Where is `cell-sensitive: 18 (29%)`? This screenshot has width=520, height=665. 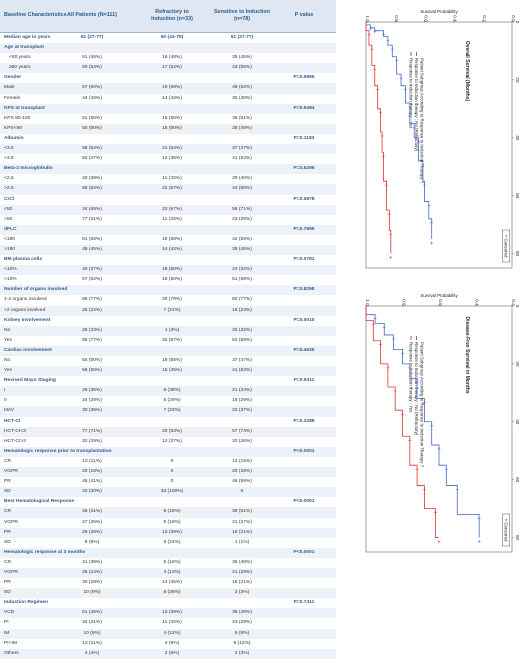
cell-sensitive: 18 (29%) is located at coordinates (242, 401).